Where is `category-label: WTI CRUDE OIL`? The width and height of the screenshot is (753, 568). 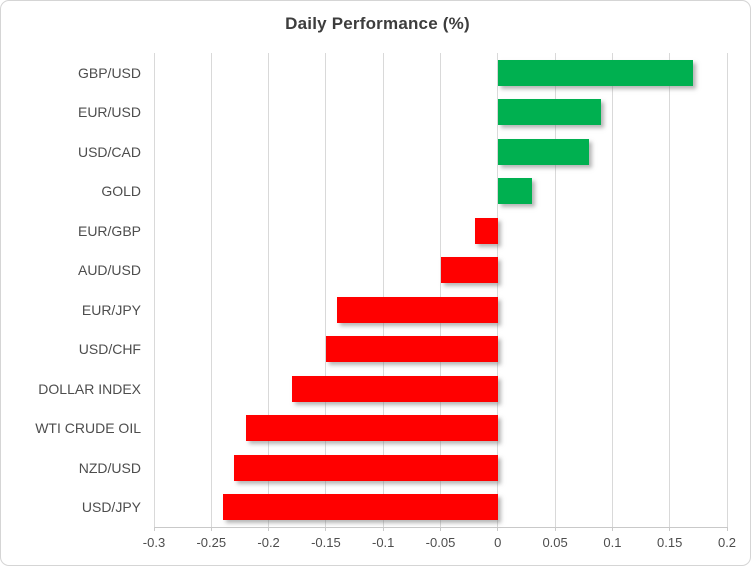 category-label: WTI CRUDE OIL is located at coordinates (88, 428).